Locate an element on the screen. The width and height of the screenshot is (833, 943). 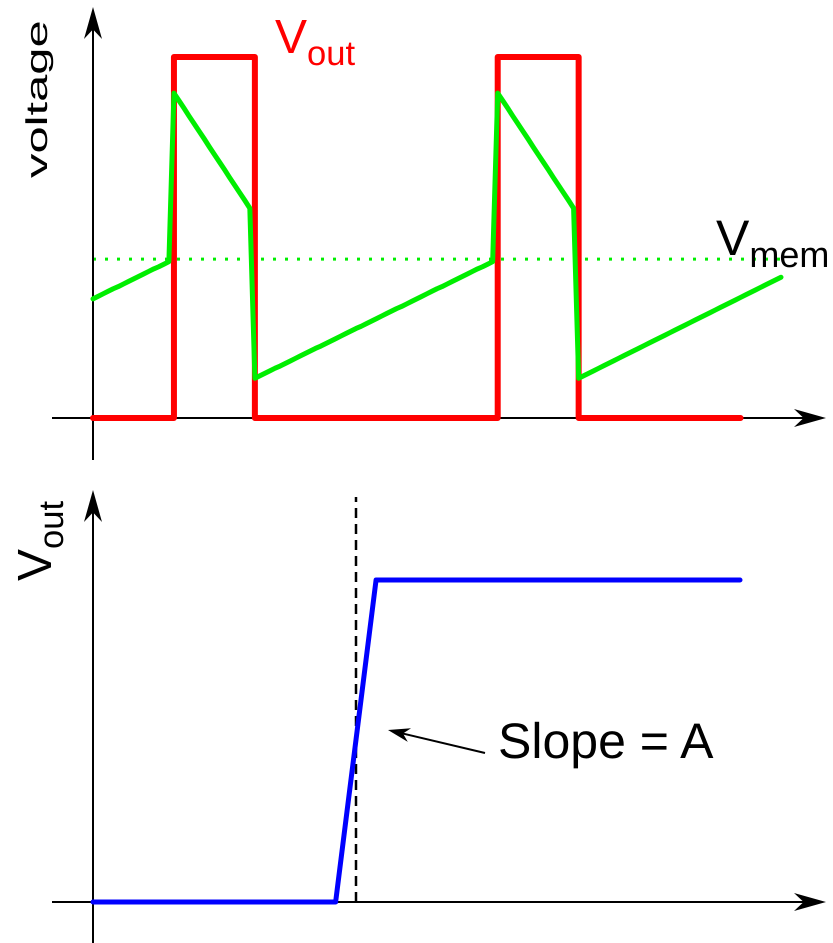
series-label: V$_{mem}$ is located at coordinates (773, 243).